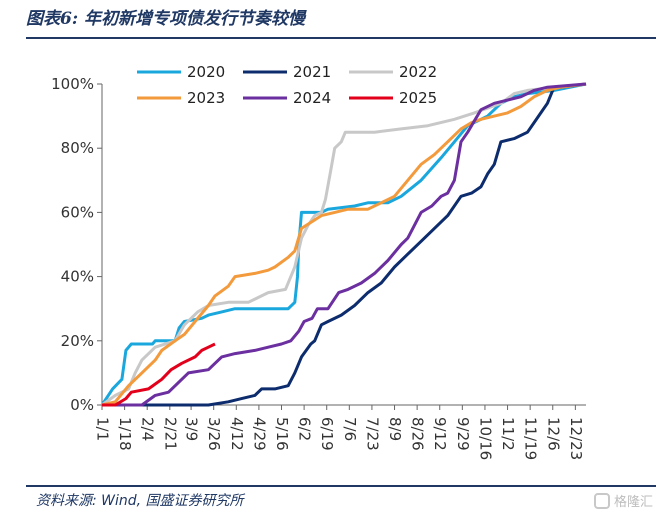  Describe the element at coordinates (214, 434) in the screenshot. I see `x-tick-label: 3/26` at that location.